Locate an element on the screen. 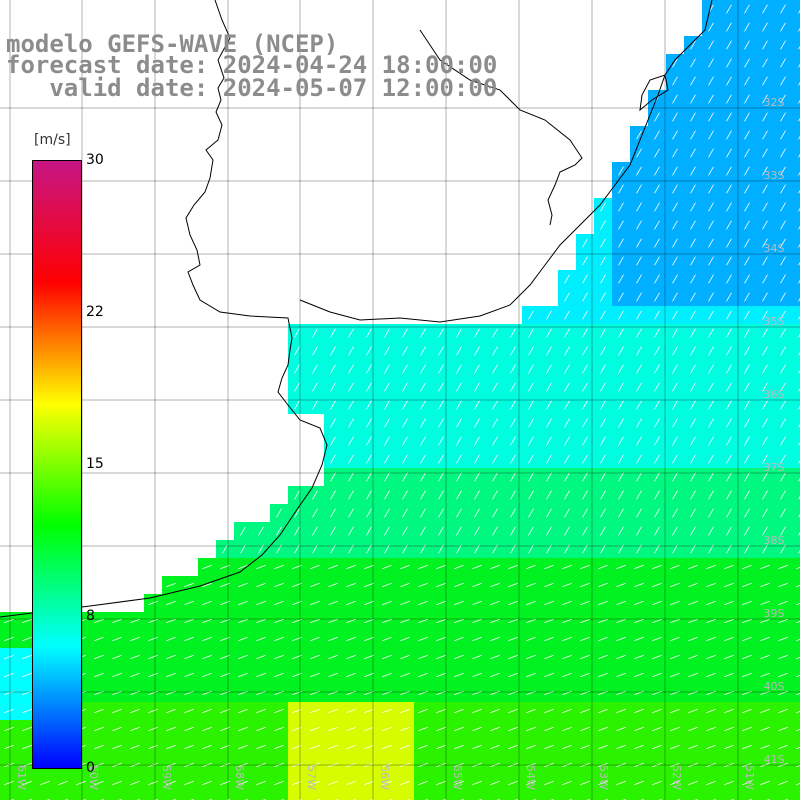  longitude-label: 59W is located at coordinates (166, 777).